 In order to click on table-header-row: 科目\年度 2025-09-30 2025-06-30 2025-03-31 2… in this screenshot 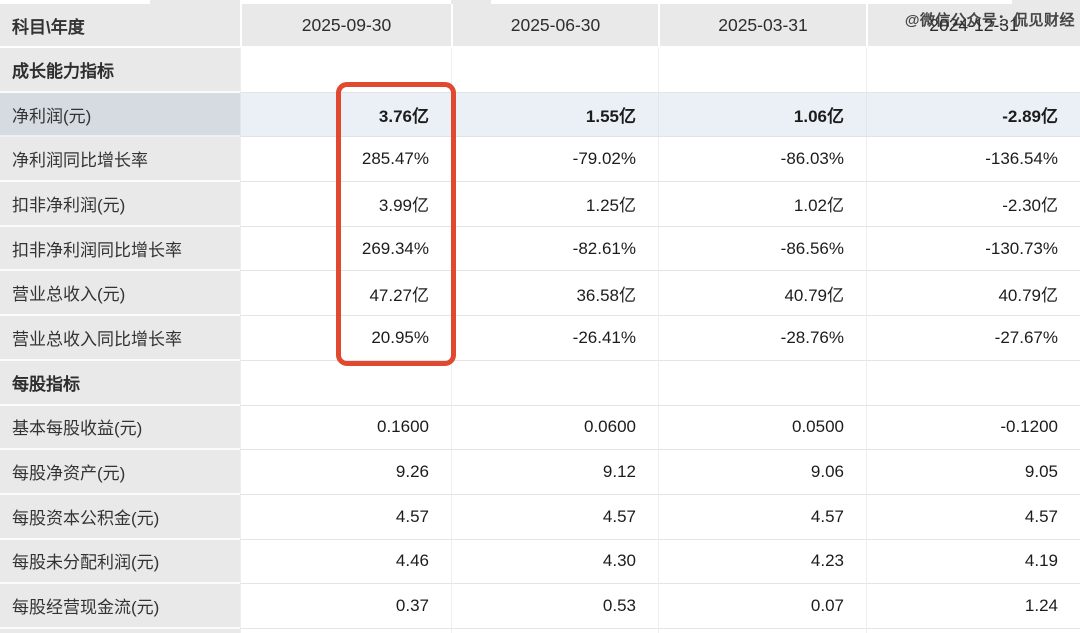, I will do `click(540, 26)`.